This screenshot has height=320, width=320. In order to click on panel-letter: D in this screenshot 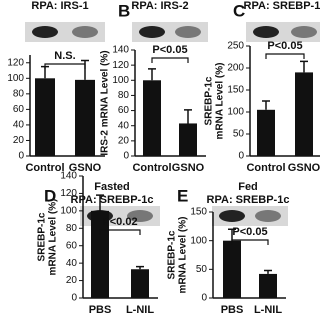, I will do `click(50, 195)`.